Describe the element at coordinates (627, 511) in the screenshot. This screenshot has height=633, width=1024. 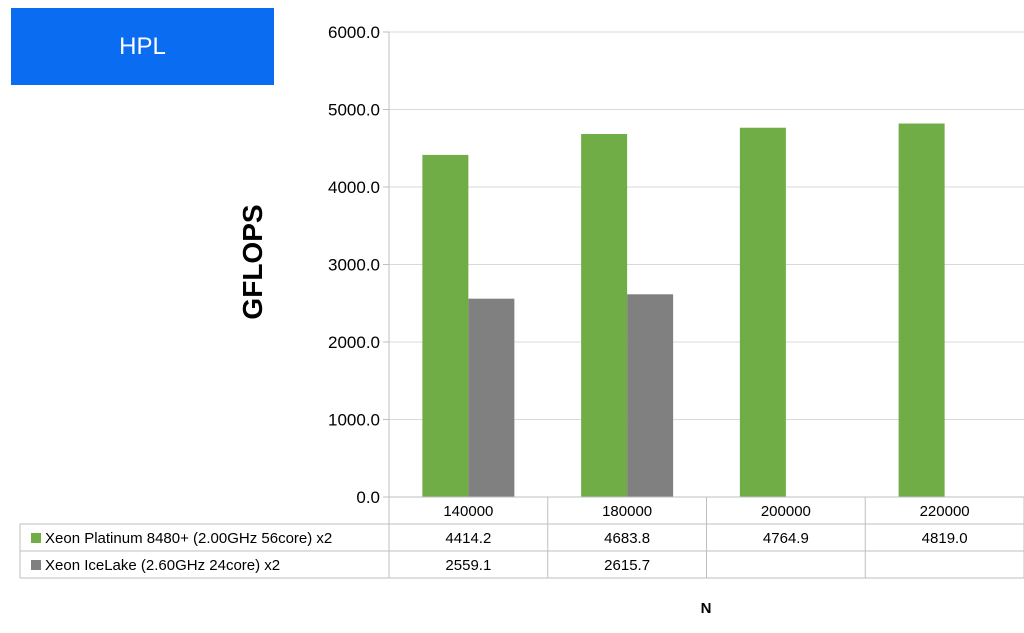
I see `x-tick-label: 180000` at that location.